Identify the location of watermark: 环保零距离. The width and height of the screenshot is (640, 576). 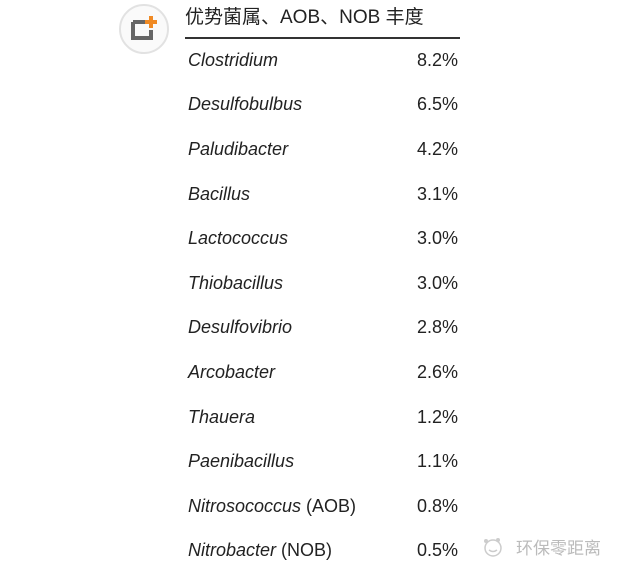
(539, 546).